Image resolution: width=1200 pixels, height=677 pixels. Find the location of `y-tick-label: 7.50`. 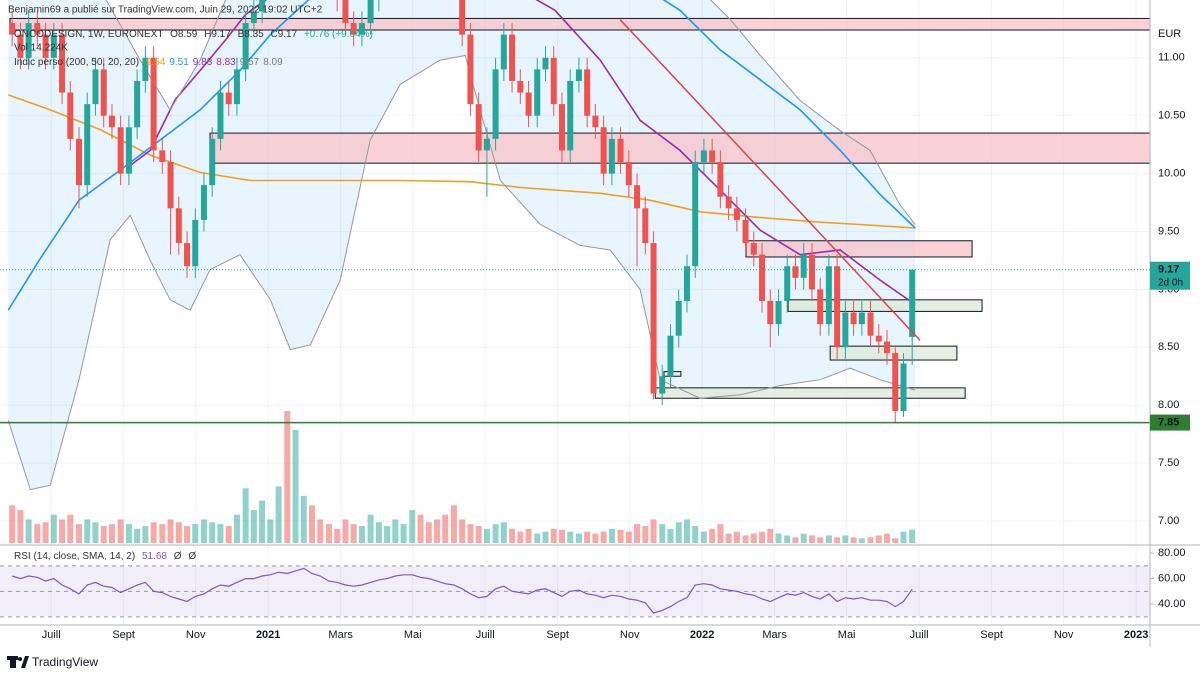

y-tick-label: 7.50 is located at coordinates (1168, 463).